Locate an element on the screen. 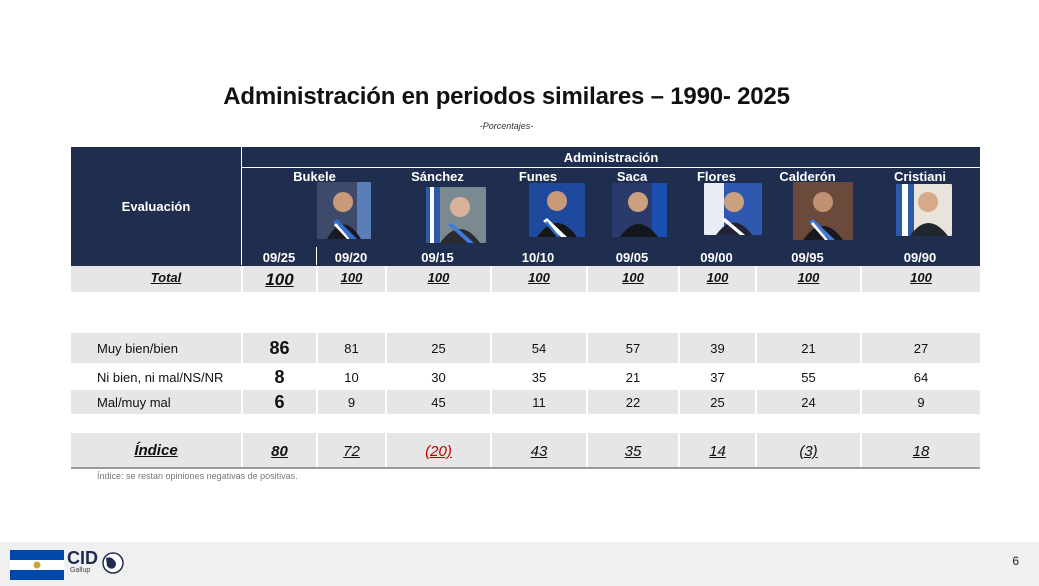 The image size is (1039, 586). el-salvador-flag-icon is located at coordinates (67, 565).